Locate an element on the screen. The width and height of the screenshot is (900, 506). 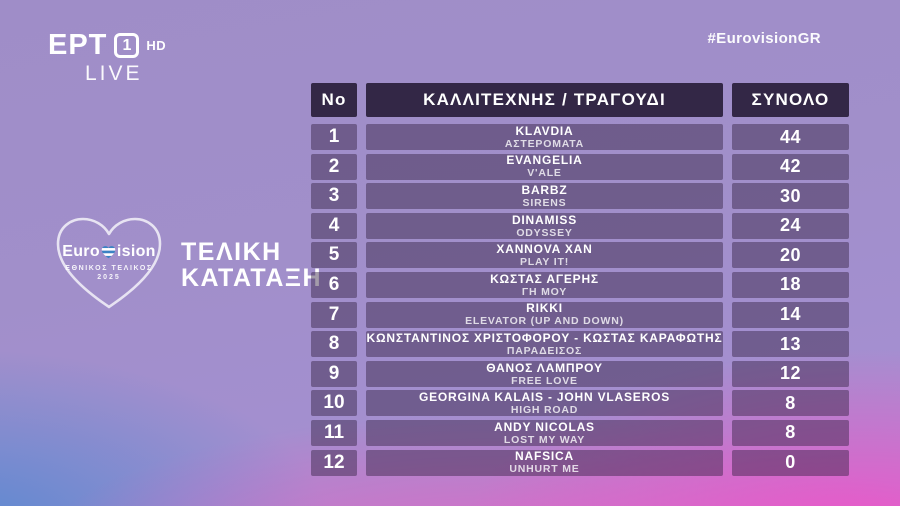
song-title: FREE LOVE is located at coordinates (544, 380).